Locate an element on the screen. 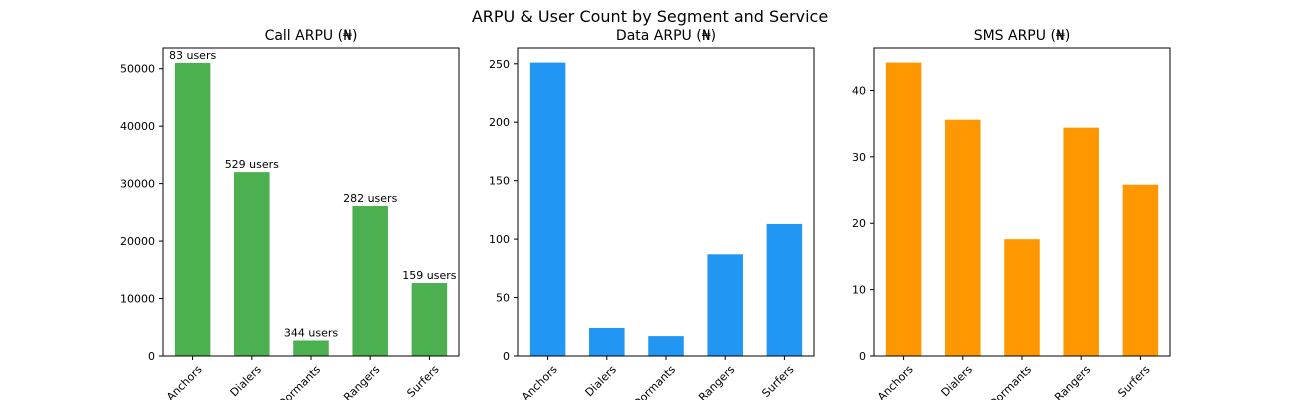 This screenshot has height=400, width=1300. bar-data-label: 282 users is located at coordinates (370, 198).